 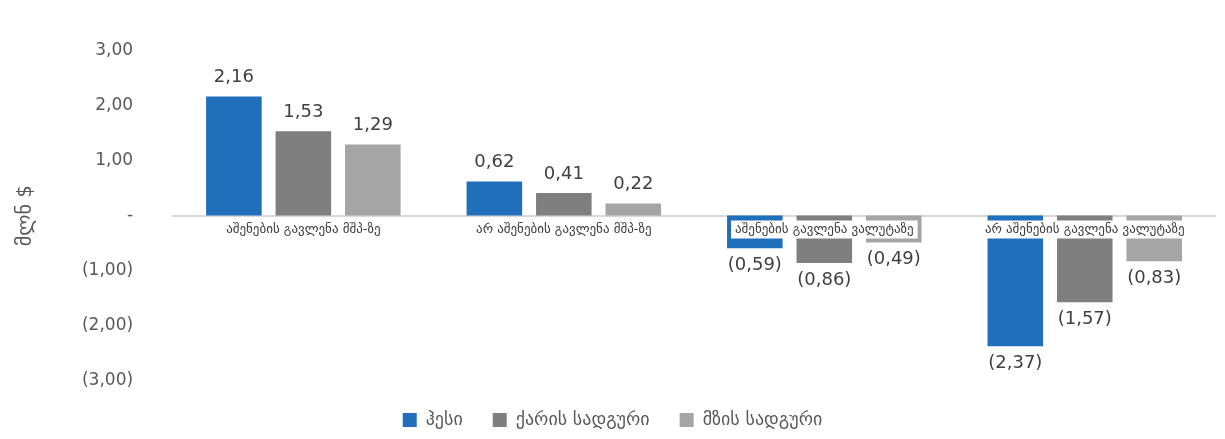 I want to click on data-label: 0,62, so click(x=494, y=161).